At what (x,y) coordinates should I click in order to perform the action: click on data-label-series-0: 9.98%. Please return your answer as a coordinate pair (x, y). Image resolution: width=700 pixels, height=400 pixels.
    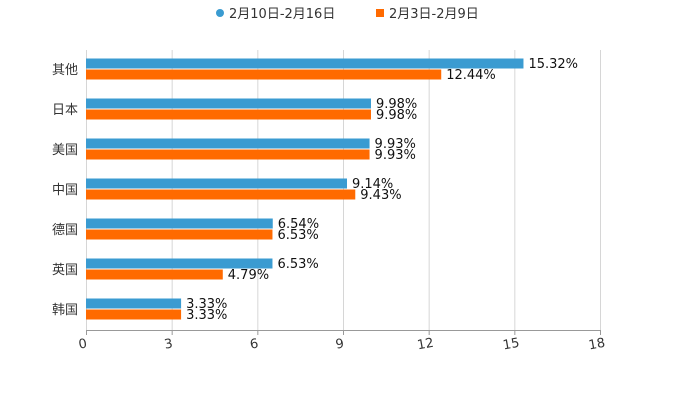
    Looking at the image, I should click on (396, 104).